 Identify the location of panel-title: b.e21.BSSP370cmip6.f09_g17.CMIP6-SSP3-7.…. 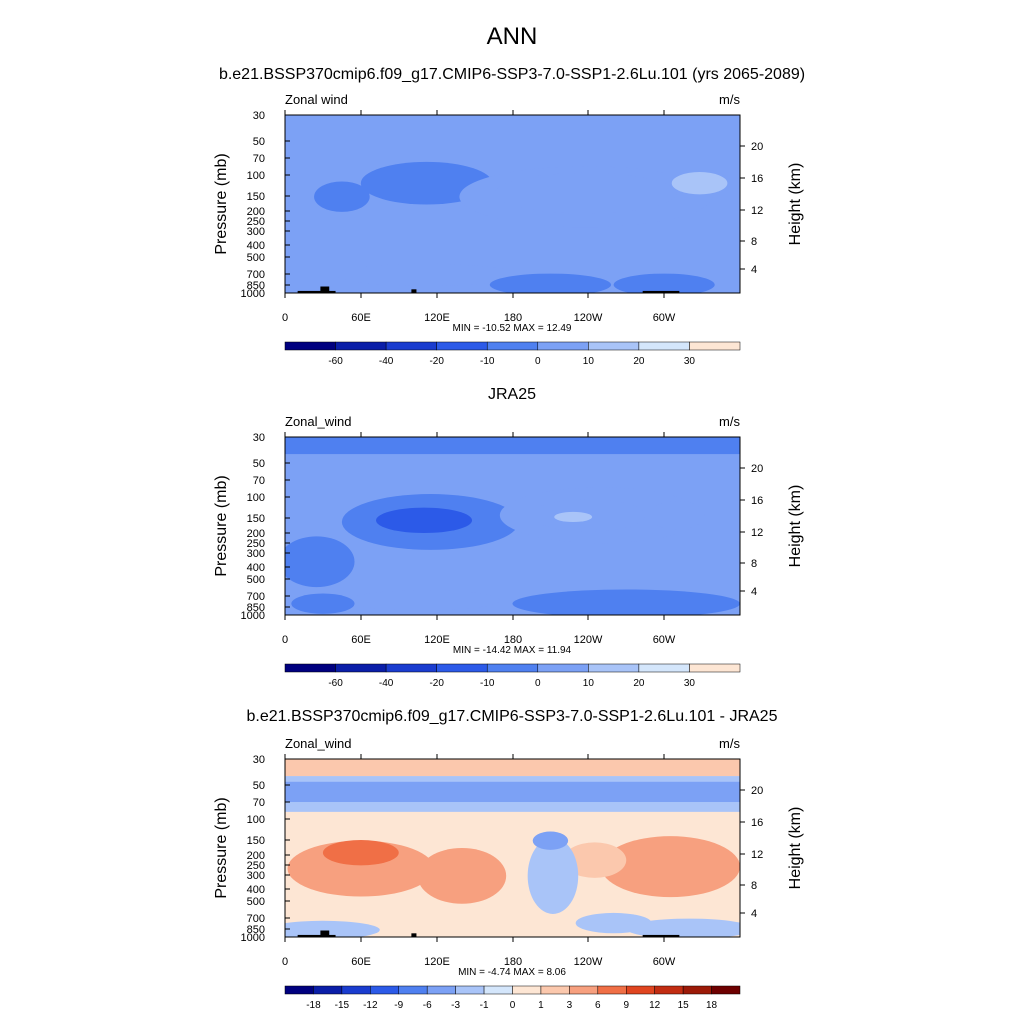
(512, 716).